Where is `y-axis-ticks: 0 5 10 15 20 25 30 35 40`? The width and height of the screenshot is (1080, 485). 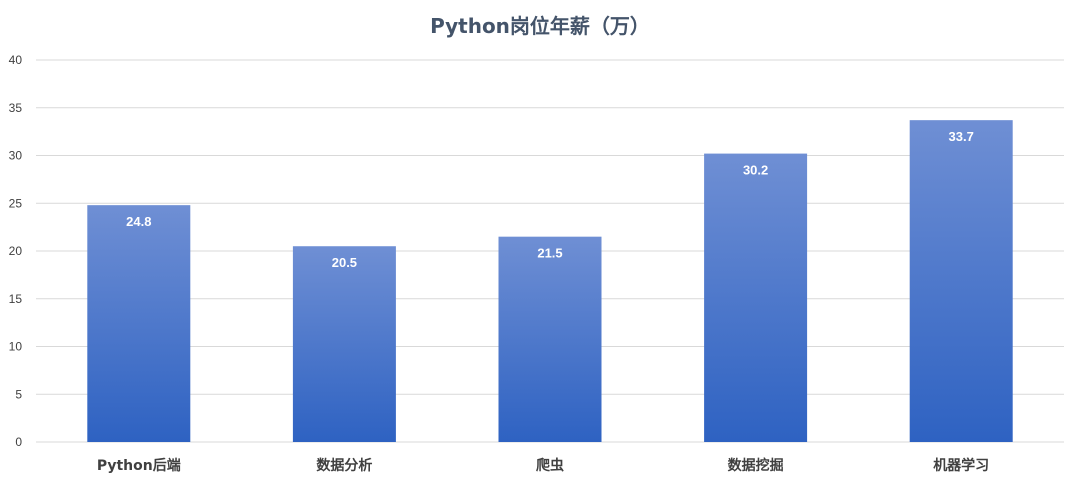 y-axis-ticks: 0 5 10 15 20 25 30 35 40 is located at coordinates (16, 251).